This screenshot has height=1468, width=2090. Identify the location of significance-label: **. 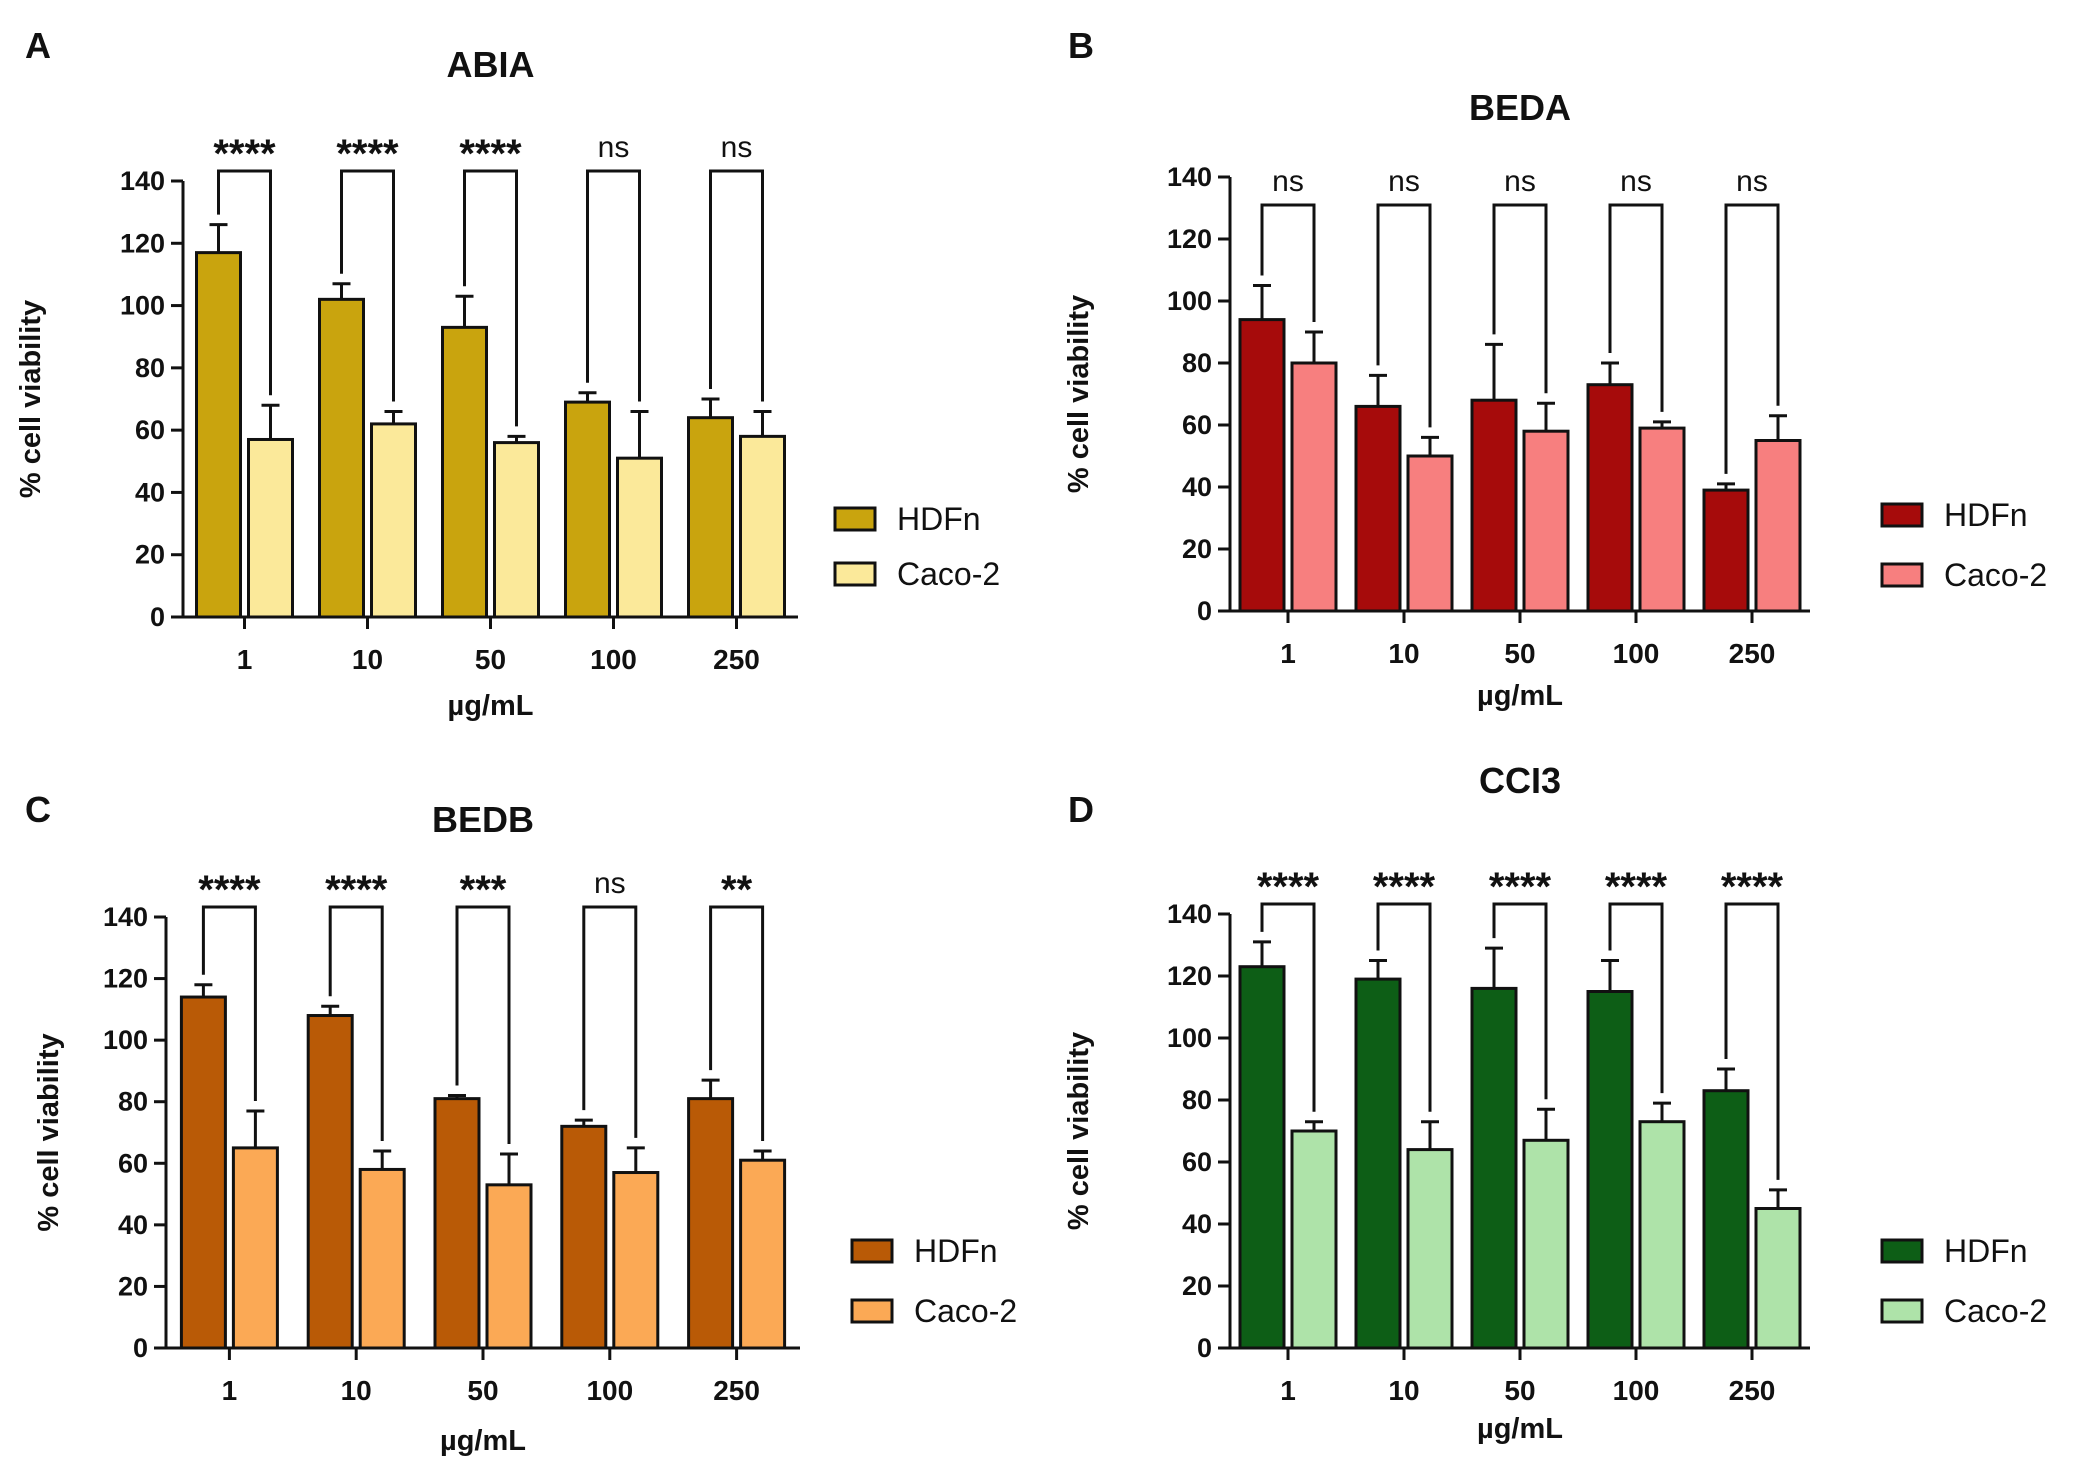
(737, 890).